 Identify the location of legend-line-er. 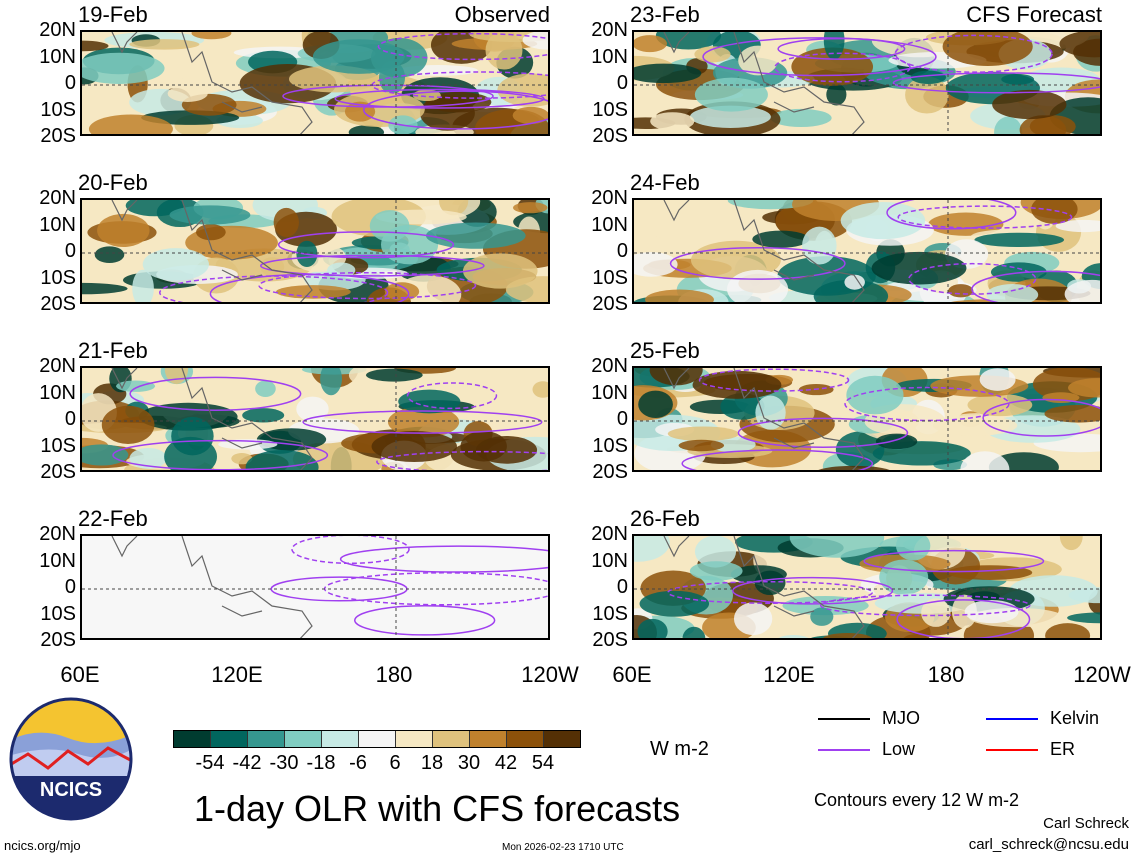
(1012, 749).